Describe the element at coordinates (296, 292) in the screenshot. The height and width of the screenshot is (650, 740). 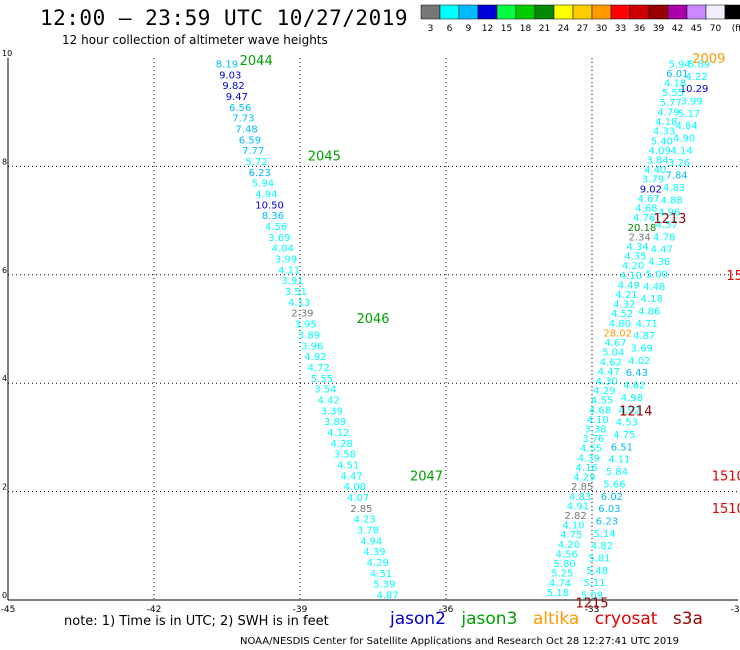
I see `swh-value: 3.51` at that location.